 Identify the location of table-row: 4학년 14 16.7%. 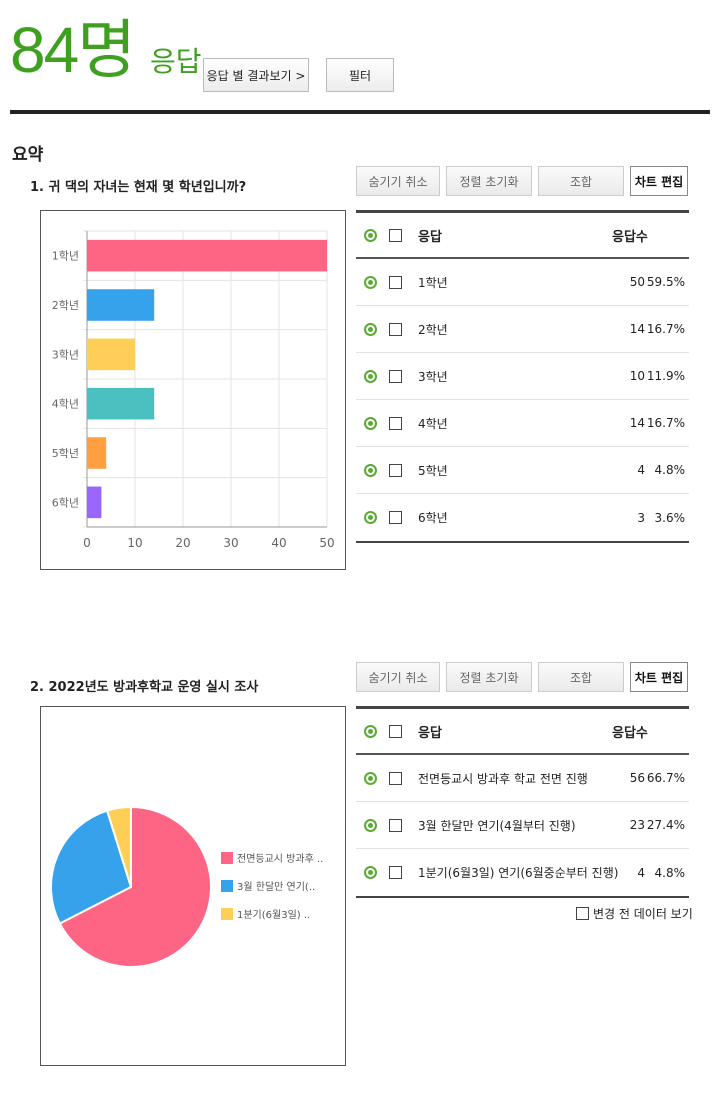
(522, 423).